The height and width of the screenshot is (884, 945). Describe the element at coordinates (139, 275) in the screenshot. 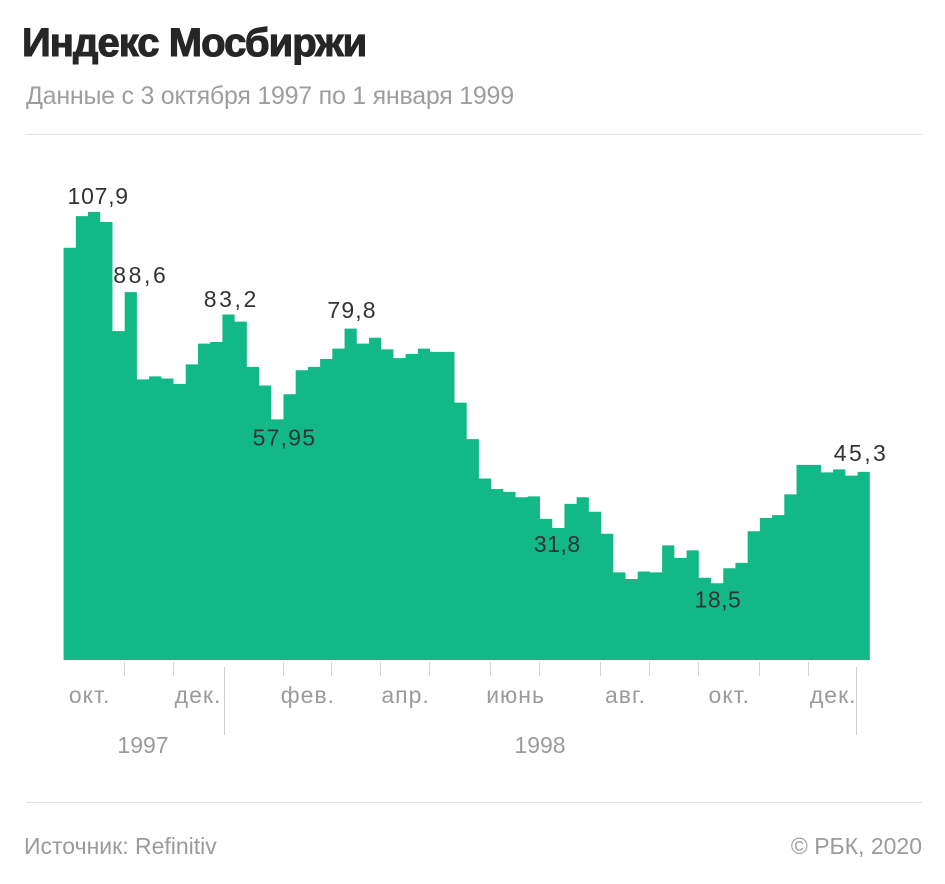

I see `svg-text: 88,6` at that location.